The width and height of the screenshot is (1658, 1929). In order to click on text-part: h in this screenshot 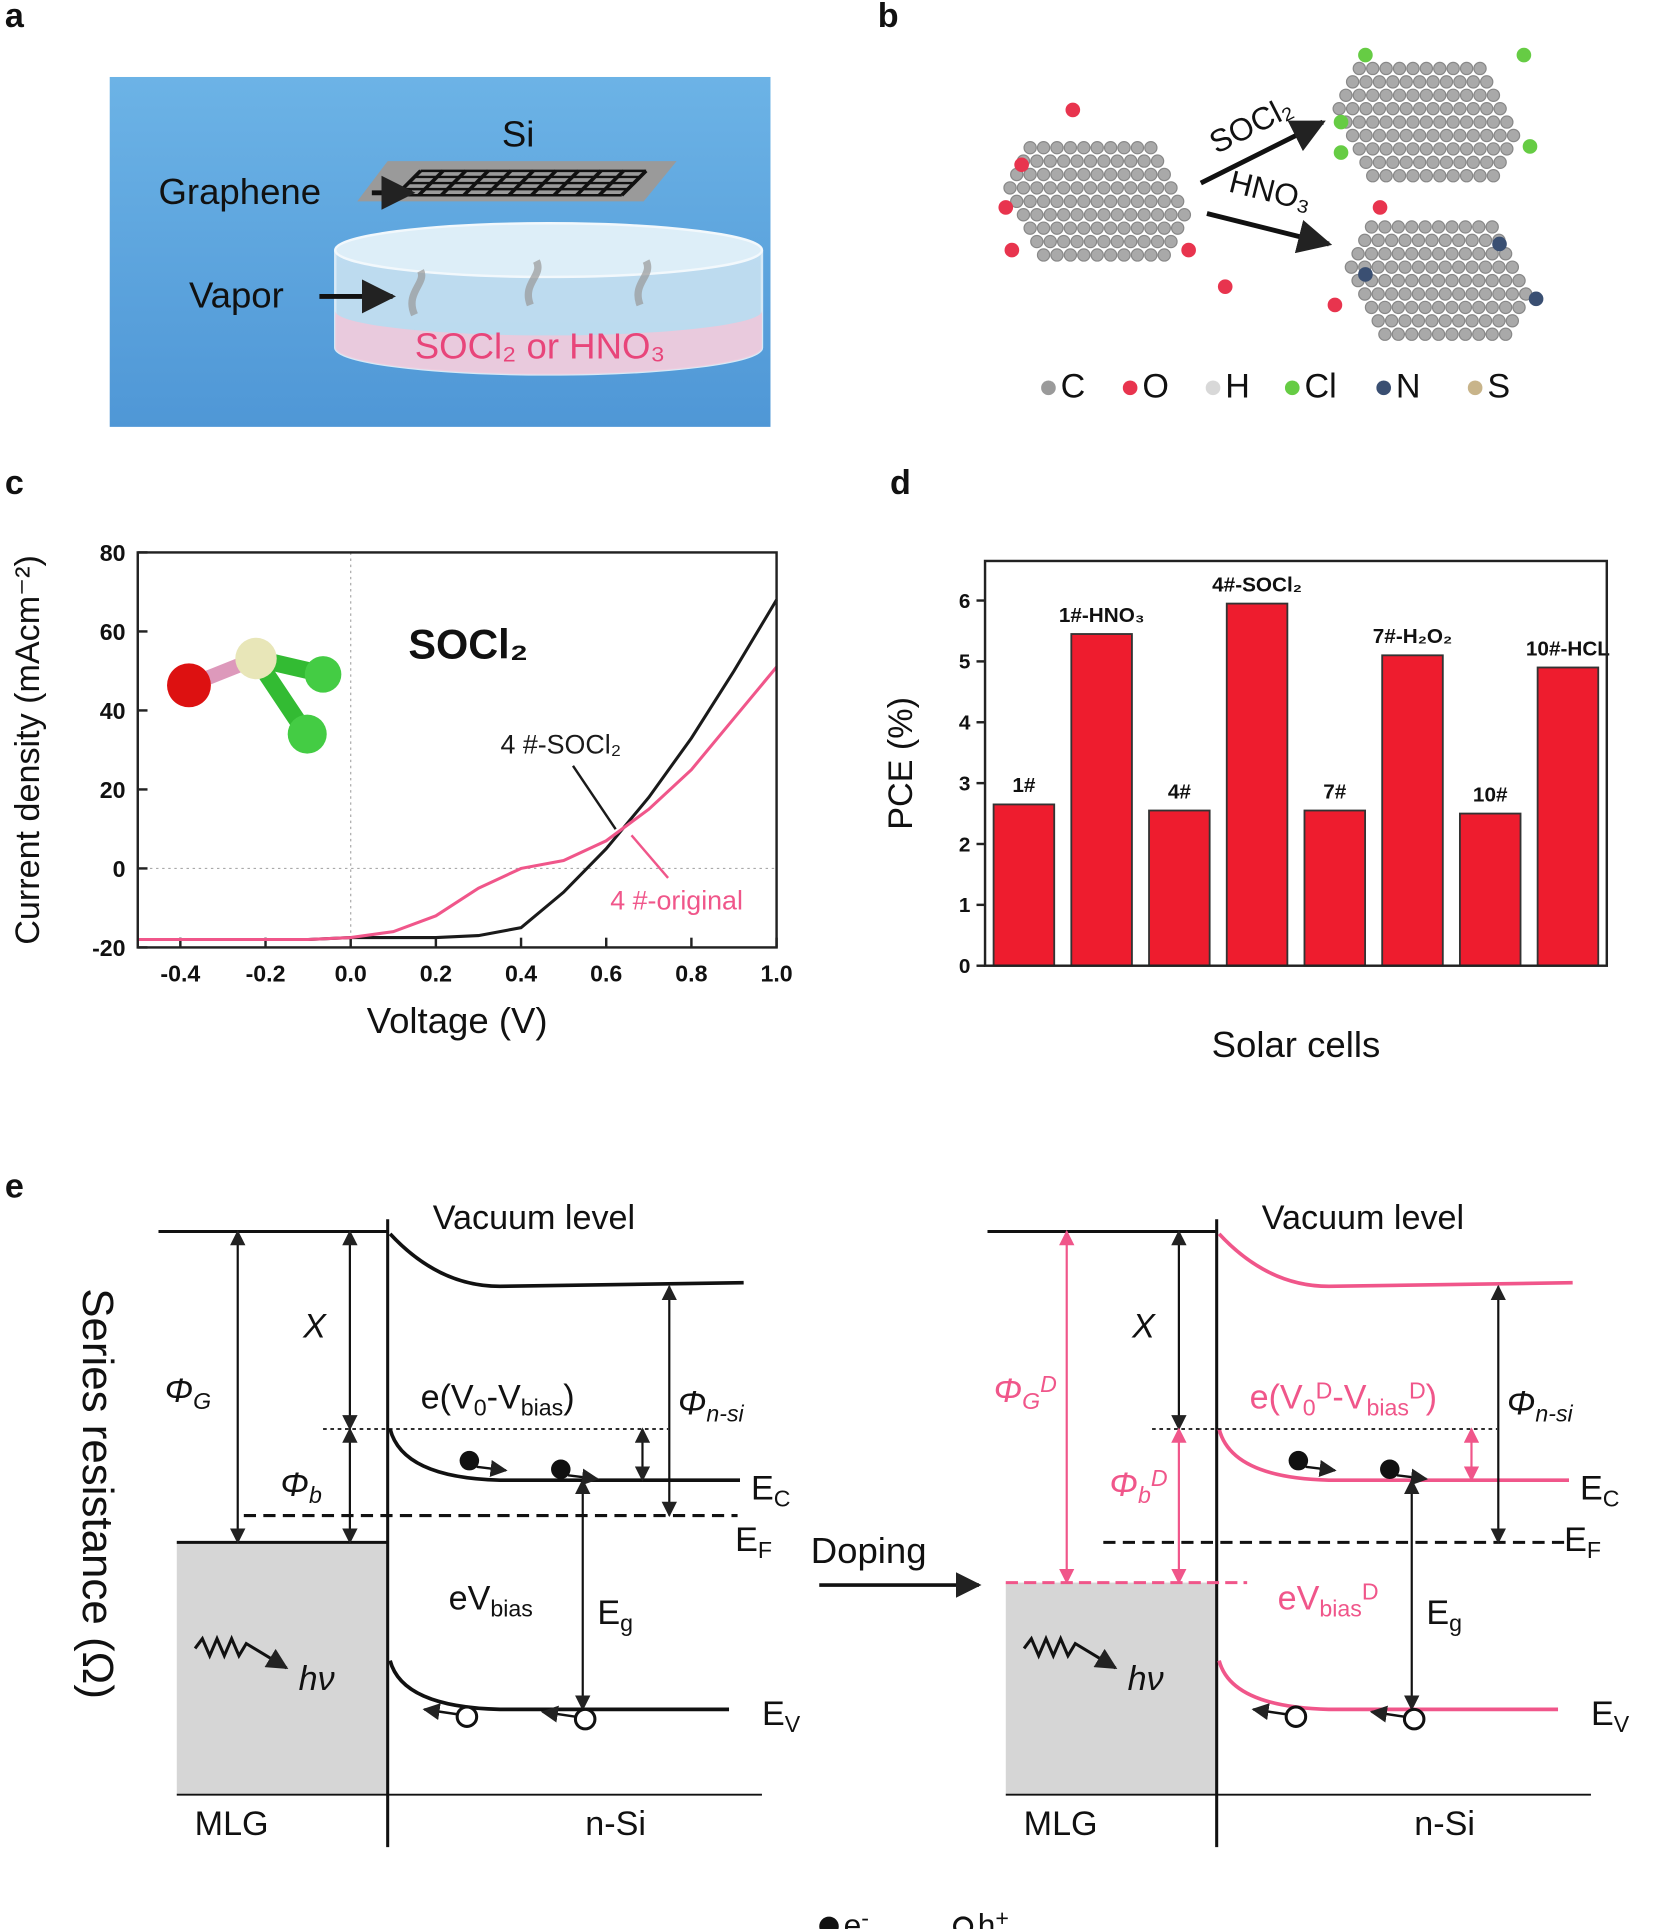, I will do `click(987, 1918)`.